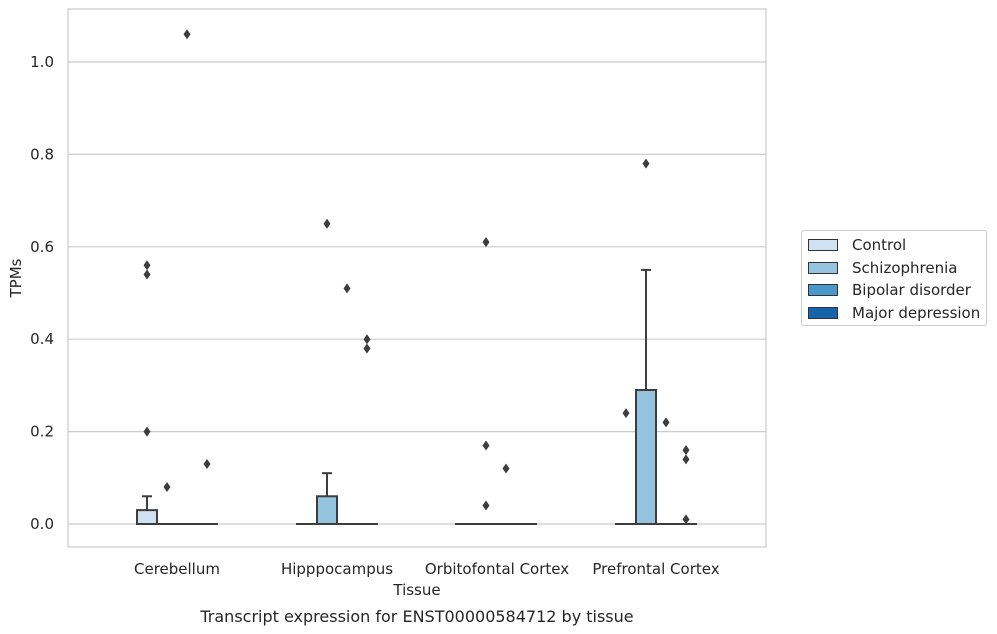 This screenshot has width=997, height=634. What do you see at coordinates (42, 62) in the screenshot?
I see `y-tick-label: 1.0` at bounding box center [42, 62].